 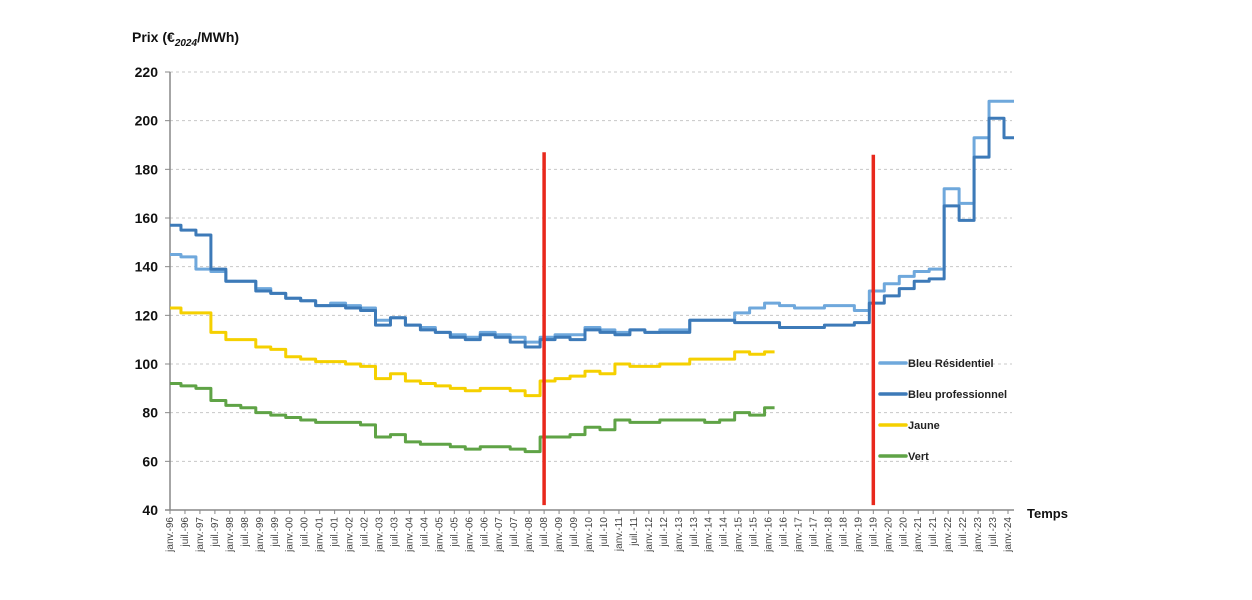 What do you see at coordinates (858, 535) in the screenshot?
I see `x-tick-label: janv.-19` at bounding box center [858, 535].